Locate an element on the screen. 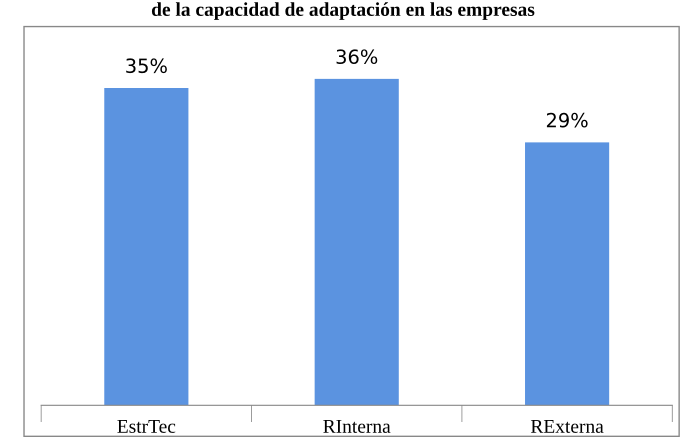 This screenshot has height=443, width=686. x-tick-label: RInterna is located at coordinates (356, 426).